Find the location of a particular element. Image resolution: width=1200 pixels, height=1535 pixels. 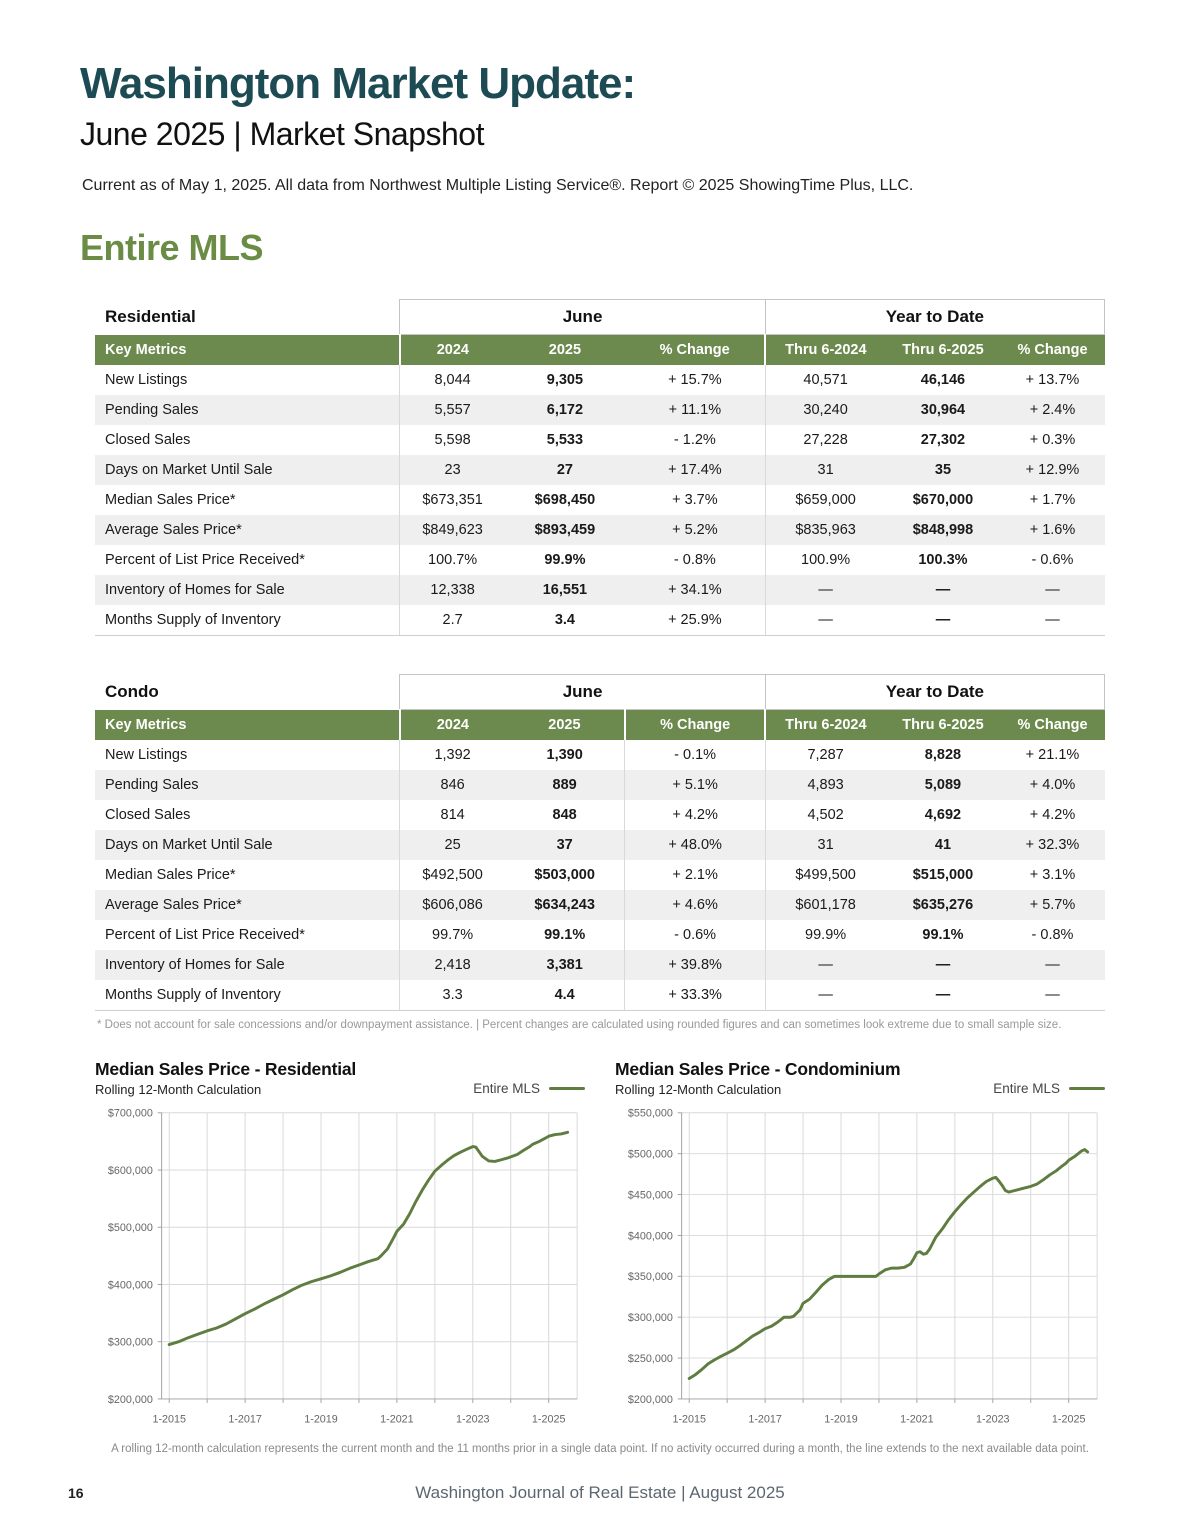

metric-cell: Months Supply of Inventory is located at coordinates (247, 621).